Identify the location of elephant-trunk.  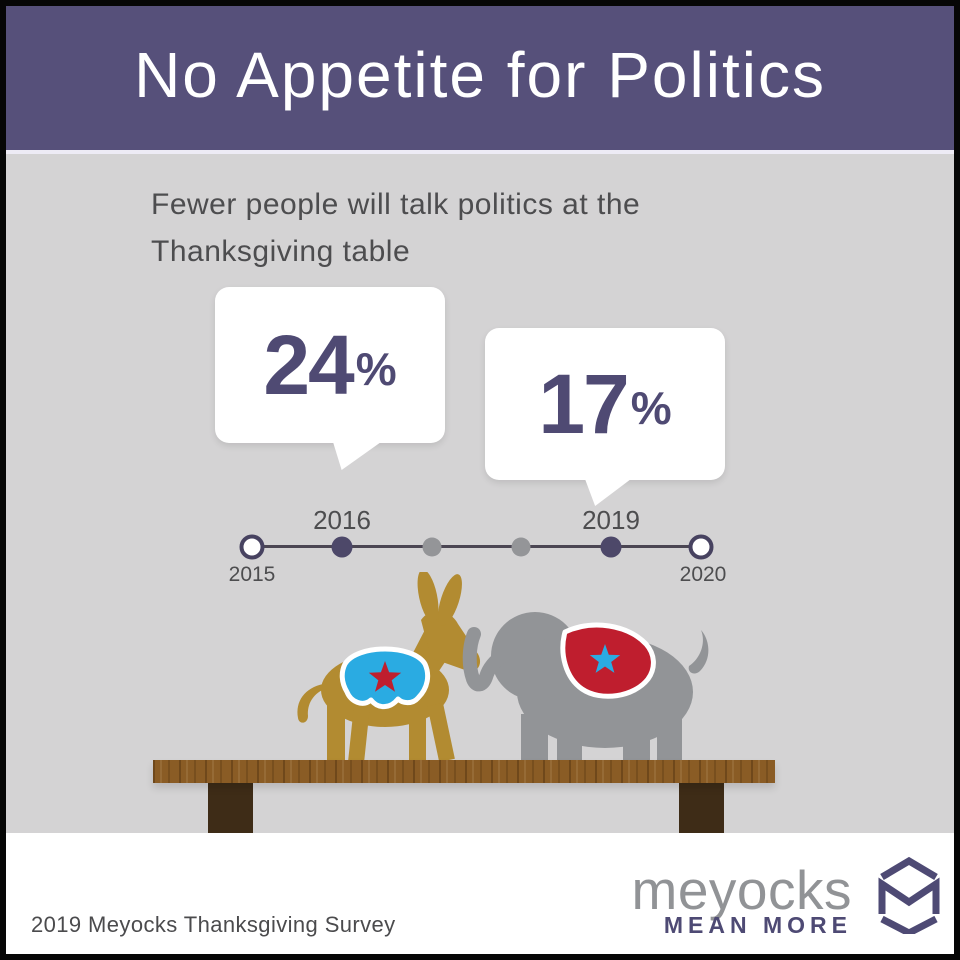
(504, 659).